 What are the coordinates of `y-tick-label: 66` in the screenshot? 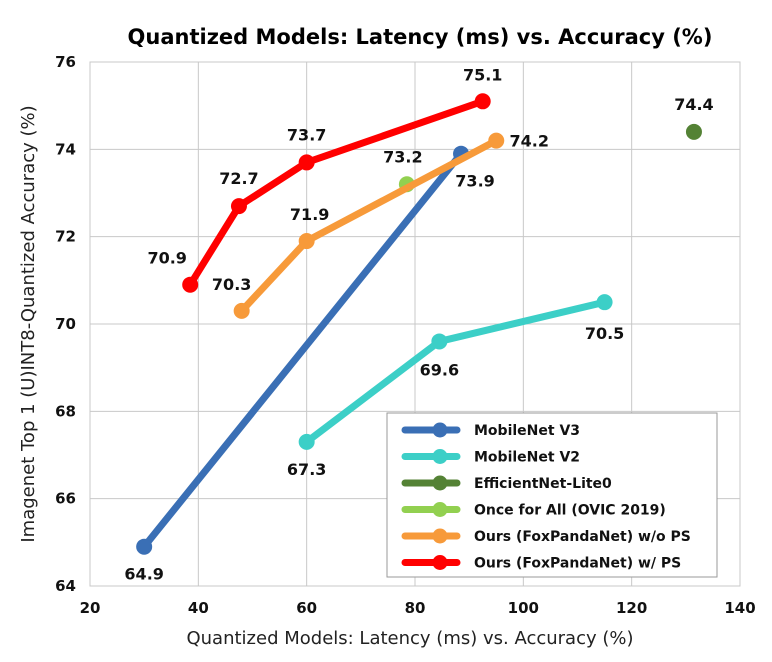 It's located at (65, 499).